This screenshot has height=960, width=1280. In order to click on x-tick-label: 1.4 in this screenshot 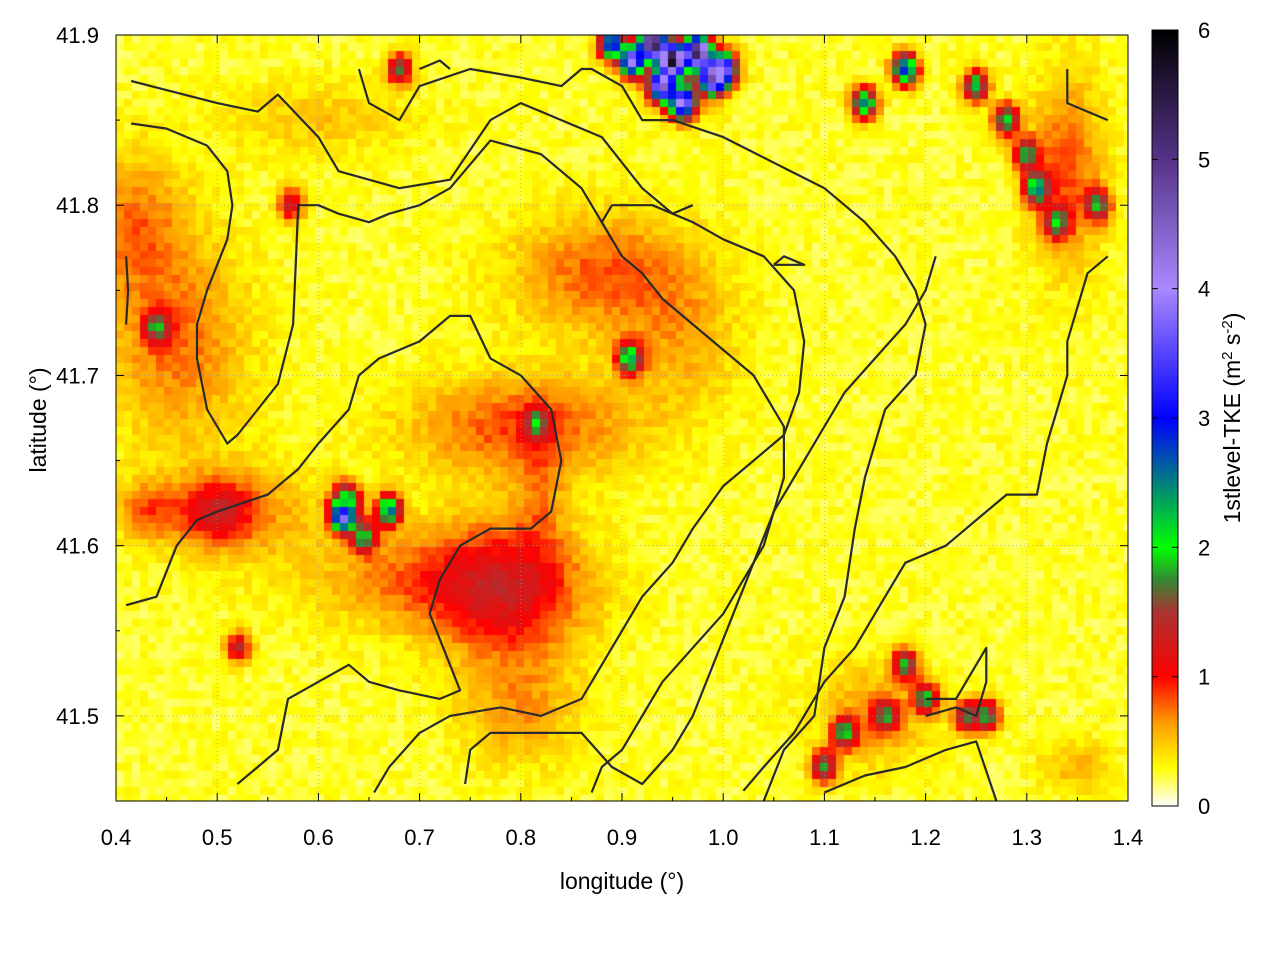, I will do `click(1128, 837)`.